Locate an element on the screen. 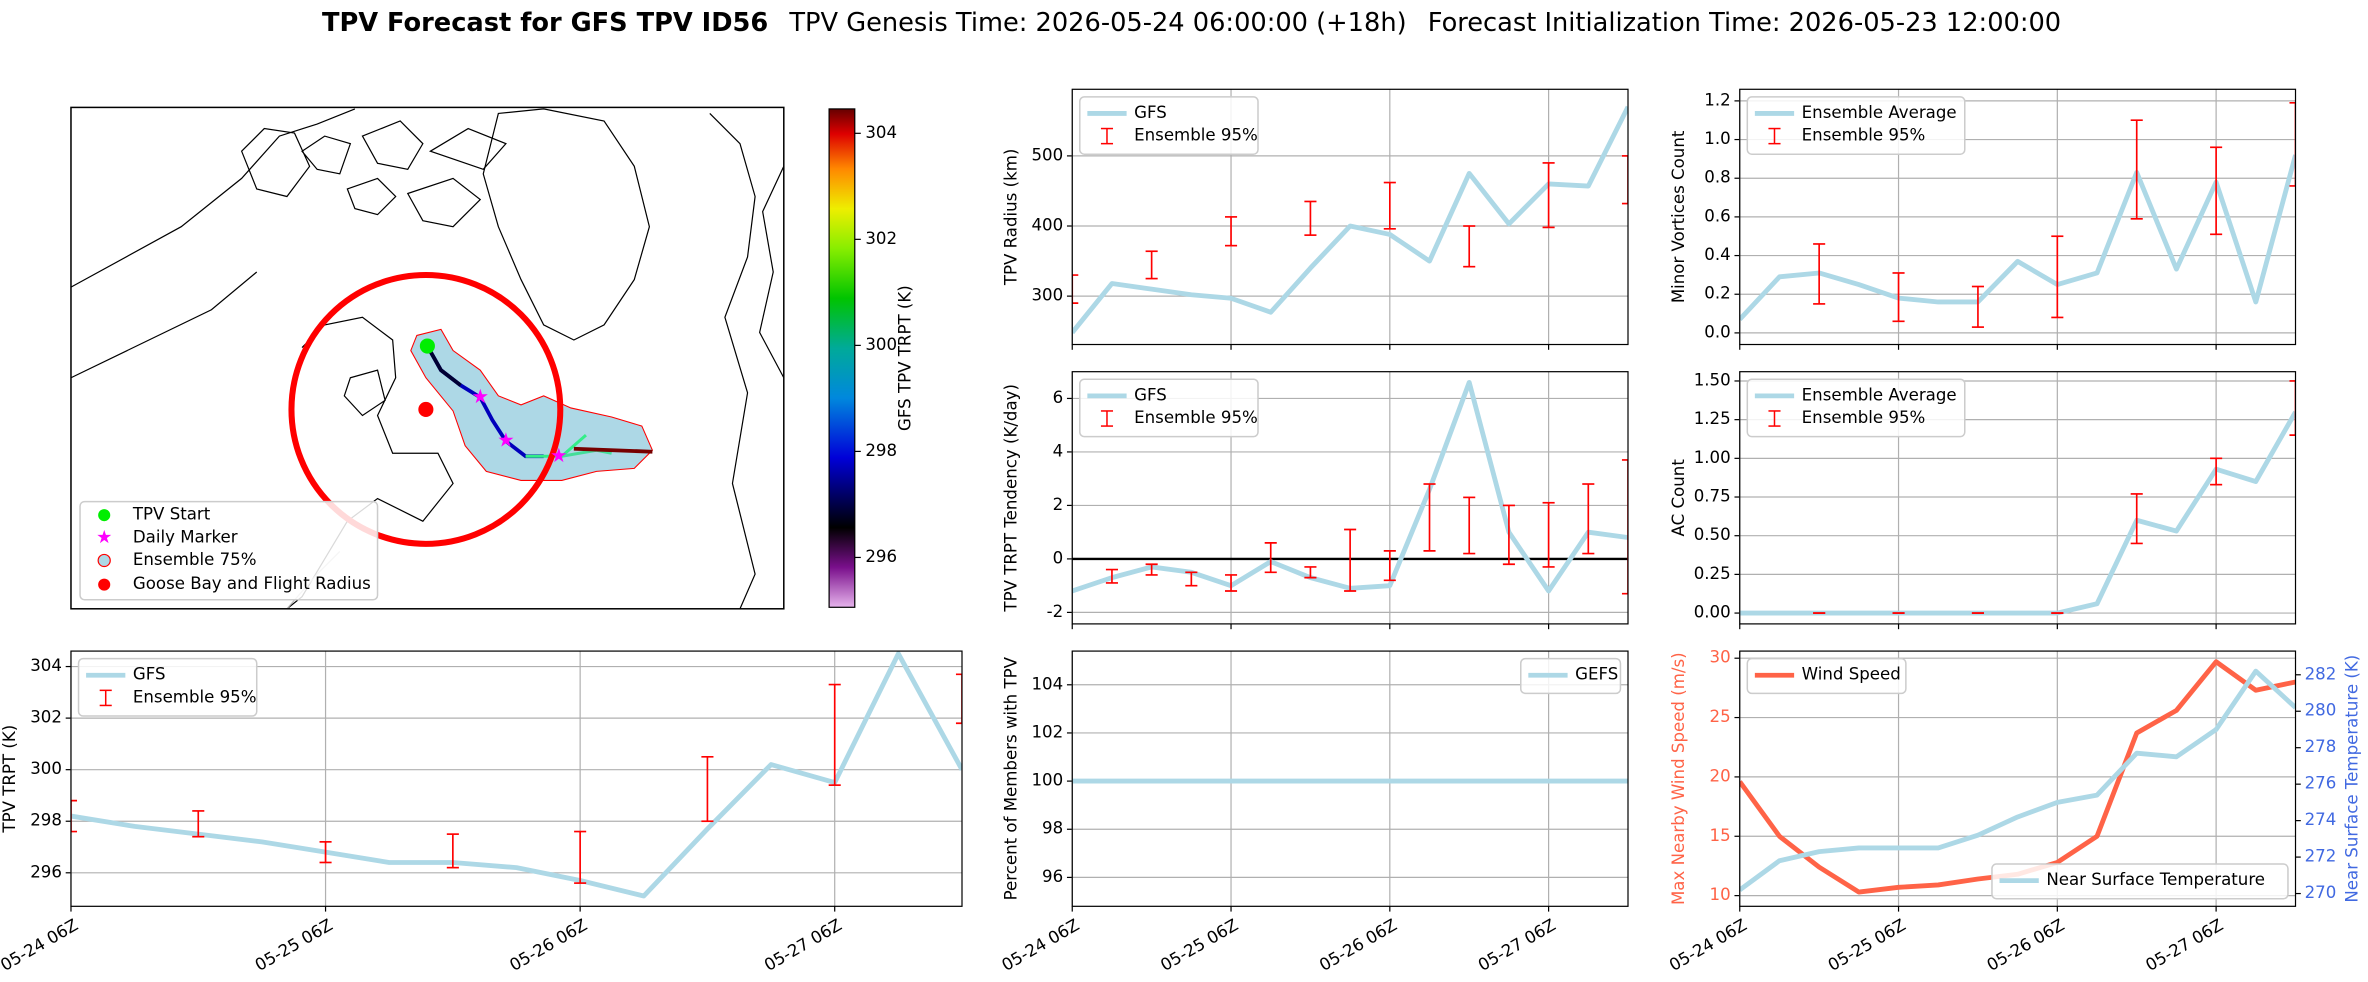 The image size is (2368, 982). legend: Ensemble Average Ensemble 95% is located at coordinates (1856, 408).